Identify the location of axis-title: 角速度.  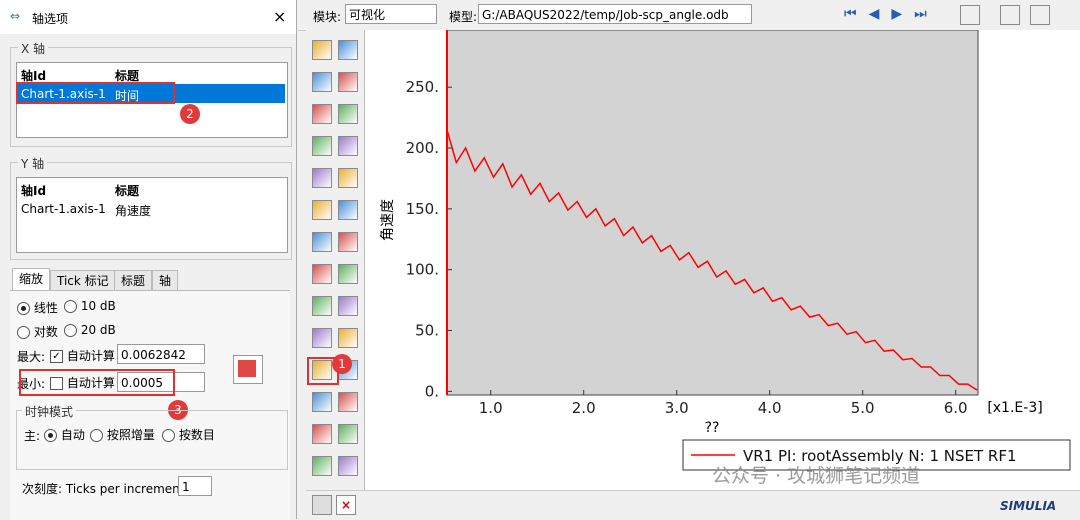
(133, 211).